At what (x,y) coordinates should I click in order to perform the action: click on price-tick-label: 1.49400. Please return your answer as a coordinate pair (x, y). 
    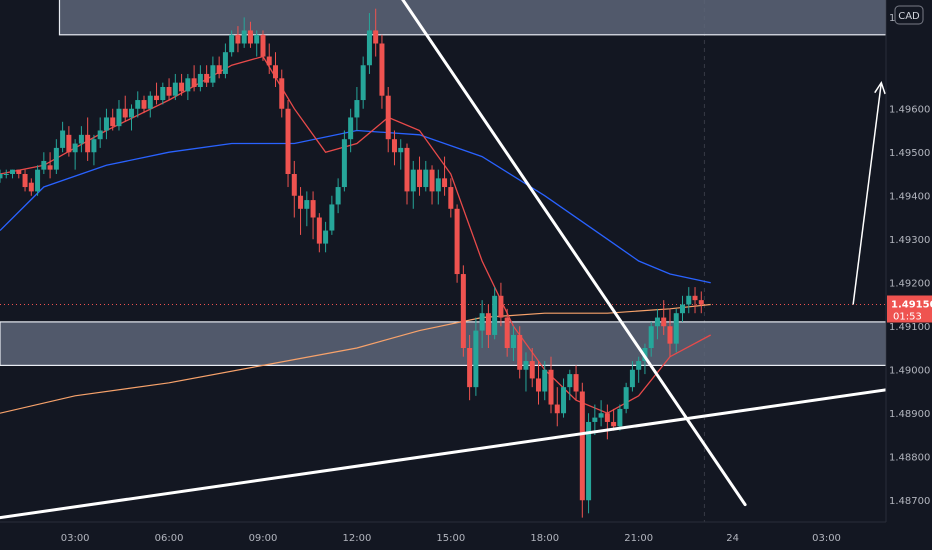
    Looking at the image, I should click on (909, 196).